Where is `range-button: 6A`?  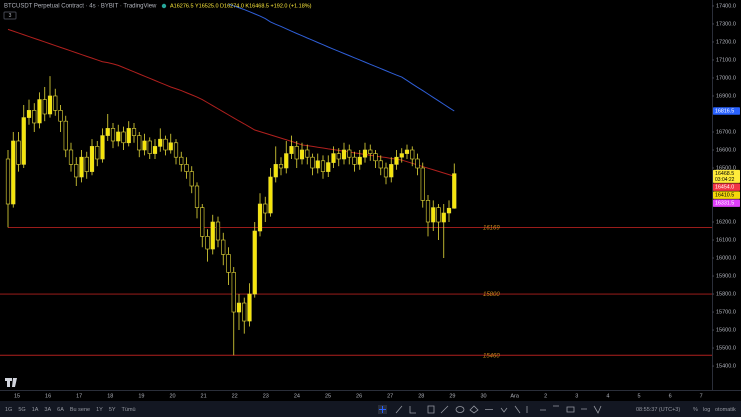
range-button: 6A is located at coordinates (60, 410).